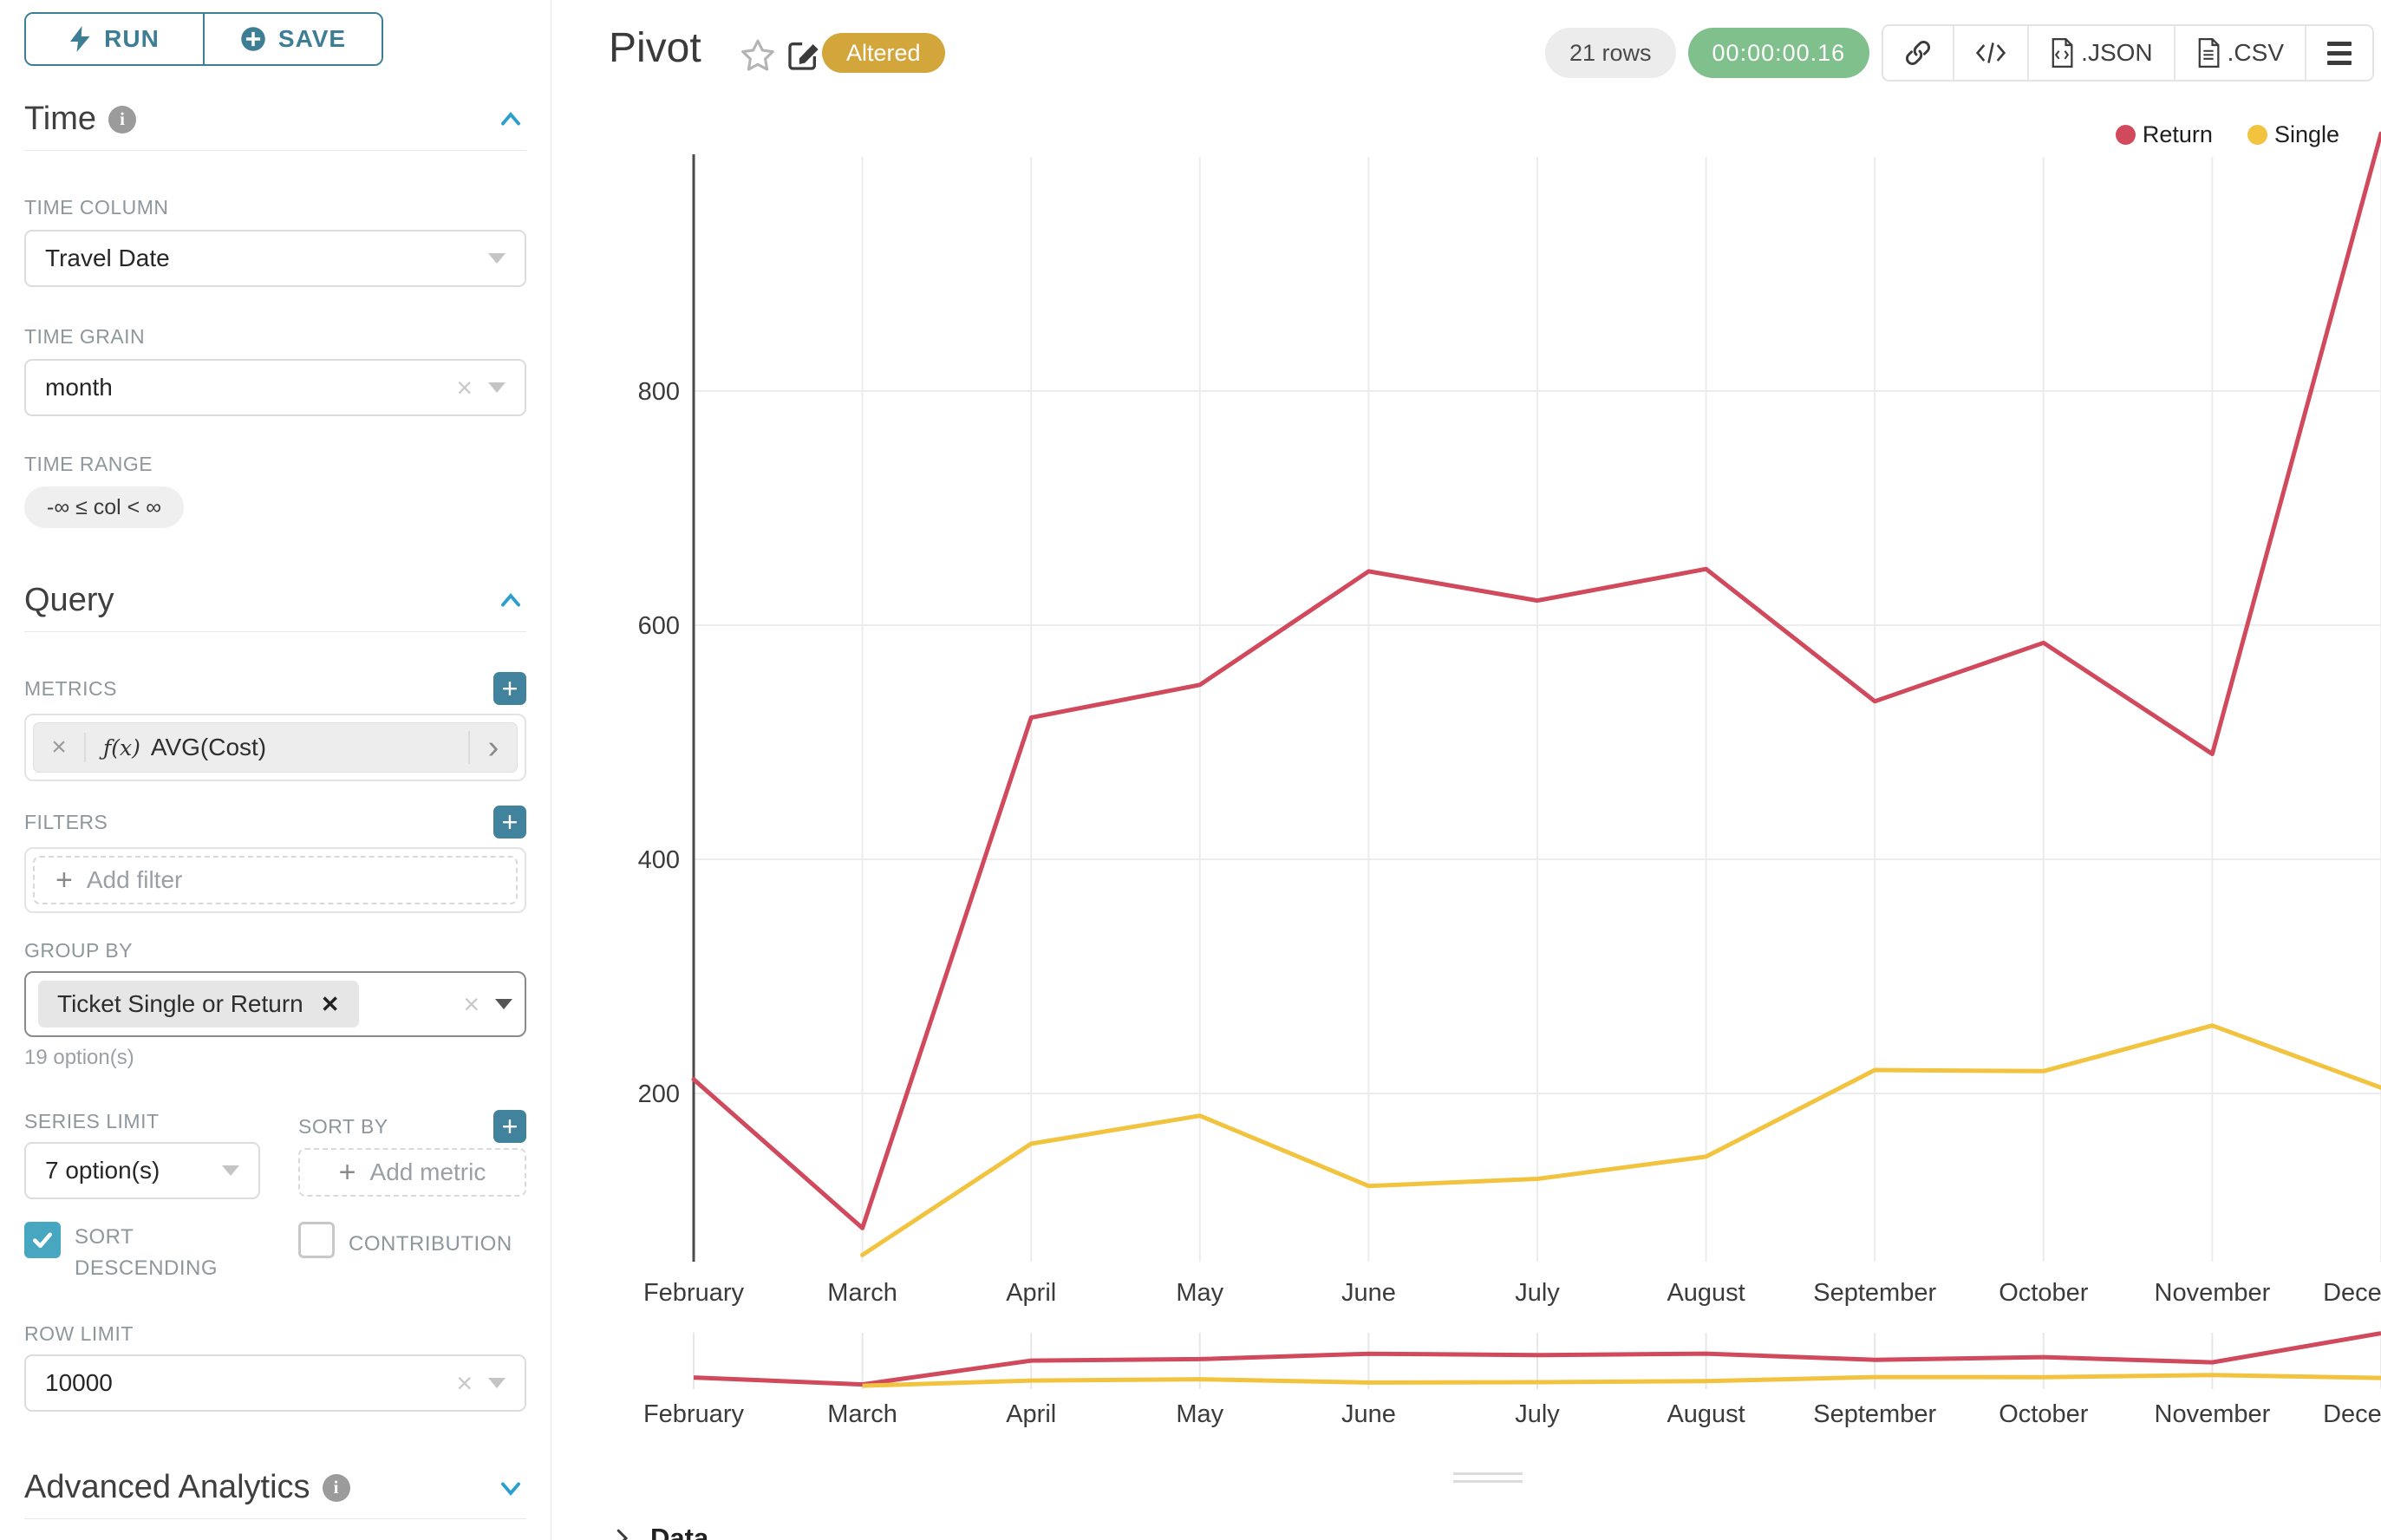  Describe the element at coordinates (428, 1171) in the screenshot. I see `add-metric-label: Add metric` at that location.